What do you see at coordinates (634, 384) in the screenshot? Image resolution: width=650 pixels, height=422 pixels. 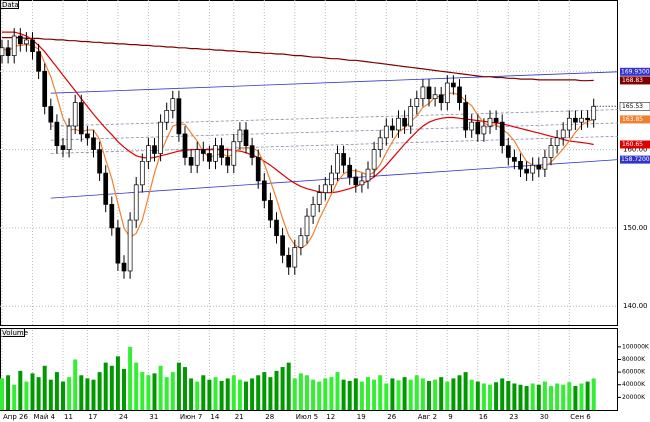 I see `volume-tick-label: 40000K` at bounding box center [634, 384].